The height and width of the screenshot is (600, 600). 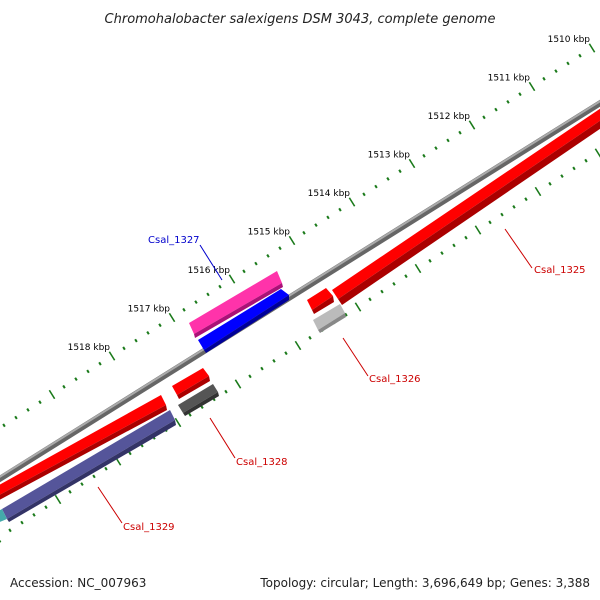 I want to click on tick-label: 1513 kbp, so click(x=389, y=156).